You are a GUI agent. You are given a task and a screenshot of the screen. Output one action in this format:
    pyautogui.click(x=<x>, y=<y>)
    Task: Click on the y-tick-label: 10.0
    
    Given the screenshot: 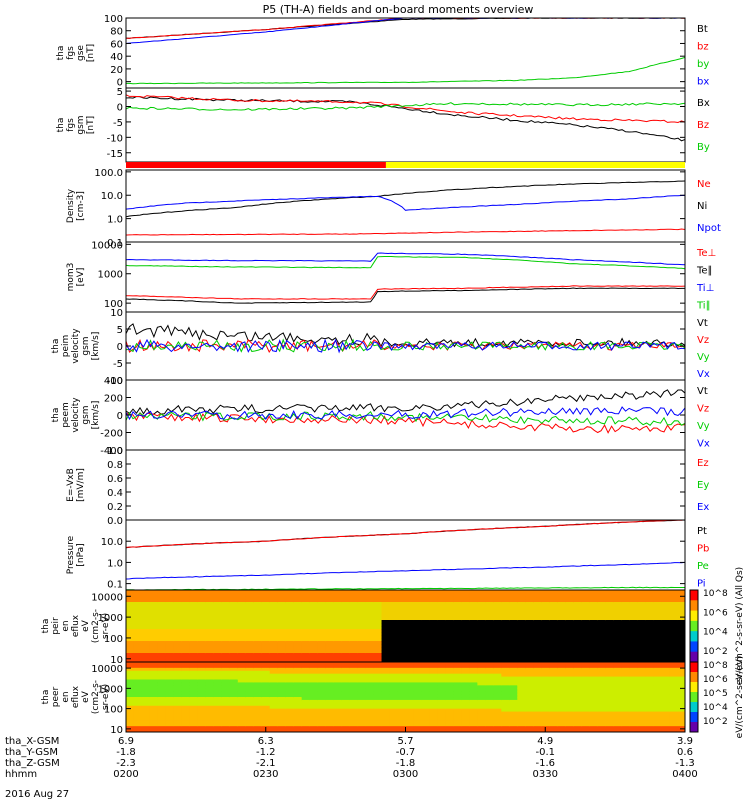 What is the action you would take?
    pyautogui.click(x=112, y=196)
    